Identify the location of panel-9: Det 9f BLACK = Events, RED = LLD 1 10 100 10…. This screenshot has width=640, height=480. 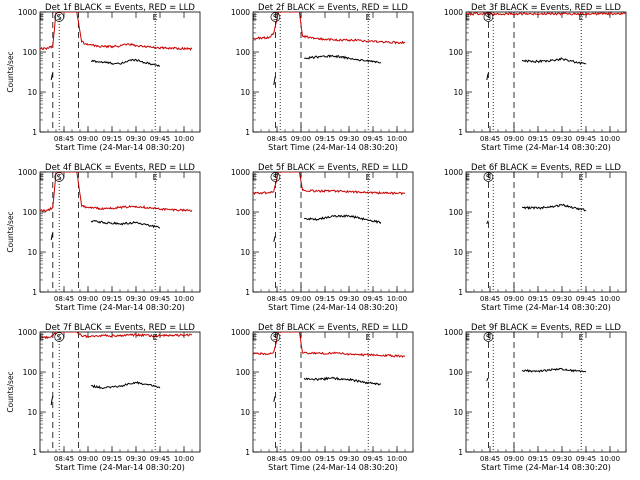
(535, 397).